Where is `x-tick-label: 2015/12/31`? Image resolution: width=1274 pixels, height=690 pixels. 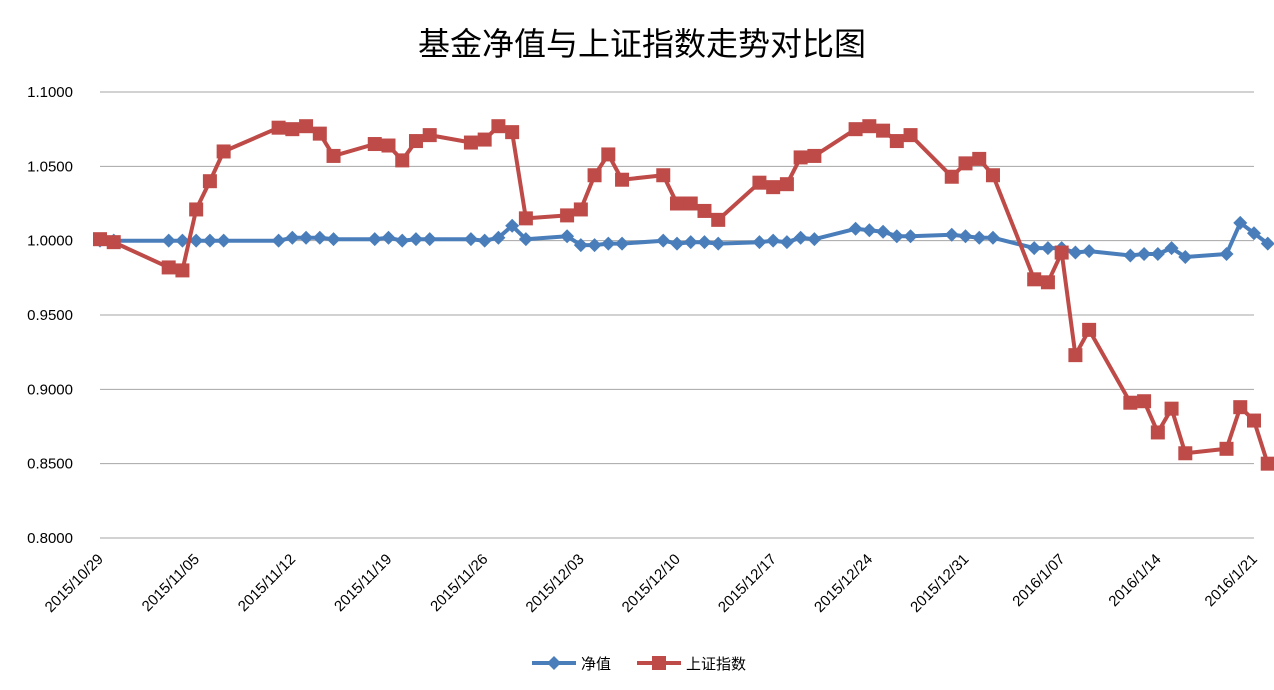 x-tick-label: 2015/12/31 is located at coordinates (939, 583).